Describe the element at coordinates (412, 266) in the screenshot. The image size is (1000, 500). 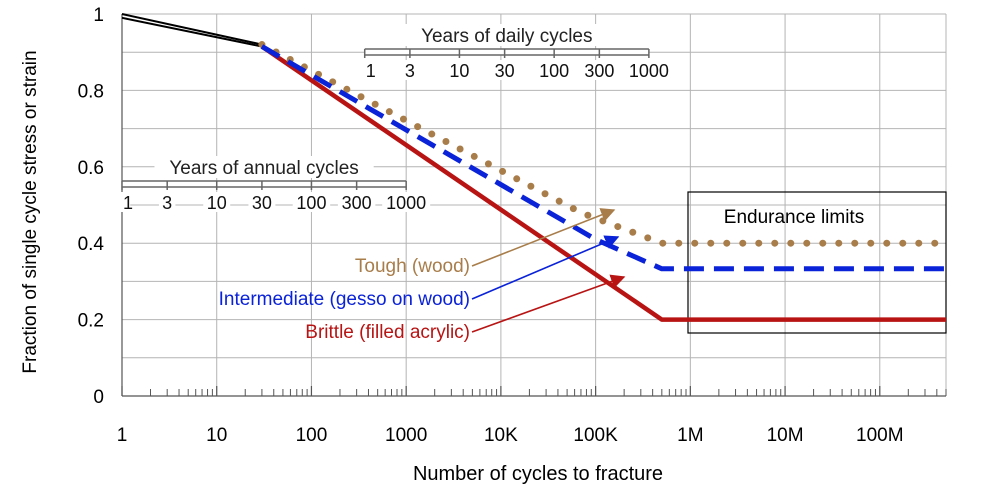
I see `label-tough: Tough (wood)` at that location.